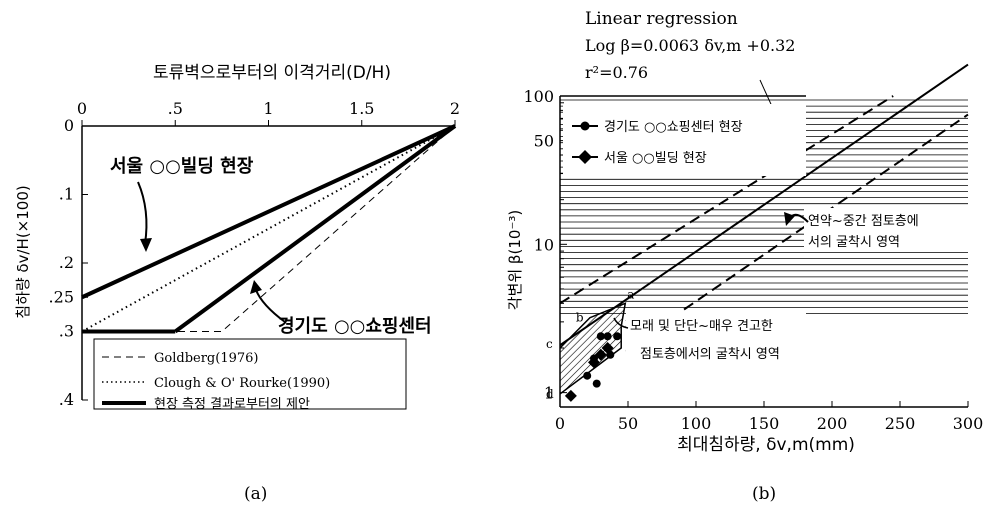 This screenshot has width=987, height=512. I want to click on region-clay-label-2: 서의 굴착시 영역, so click(854, 242).